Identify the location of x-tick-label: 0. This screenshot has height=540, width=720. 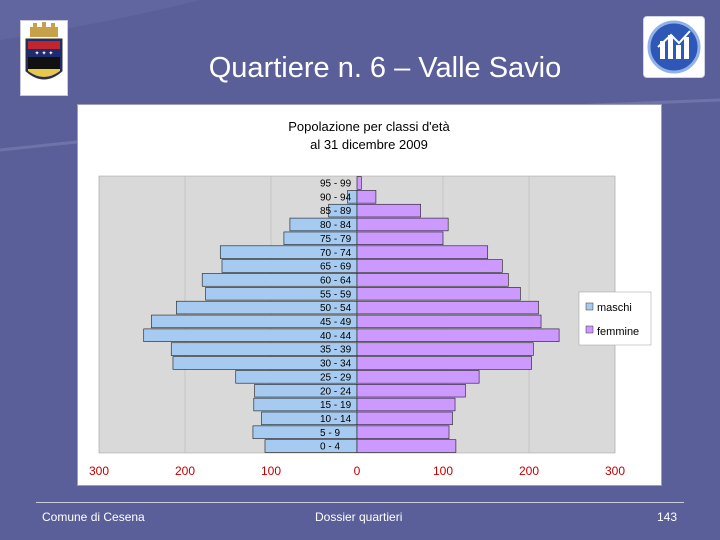
(357, 471).